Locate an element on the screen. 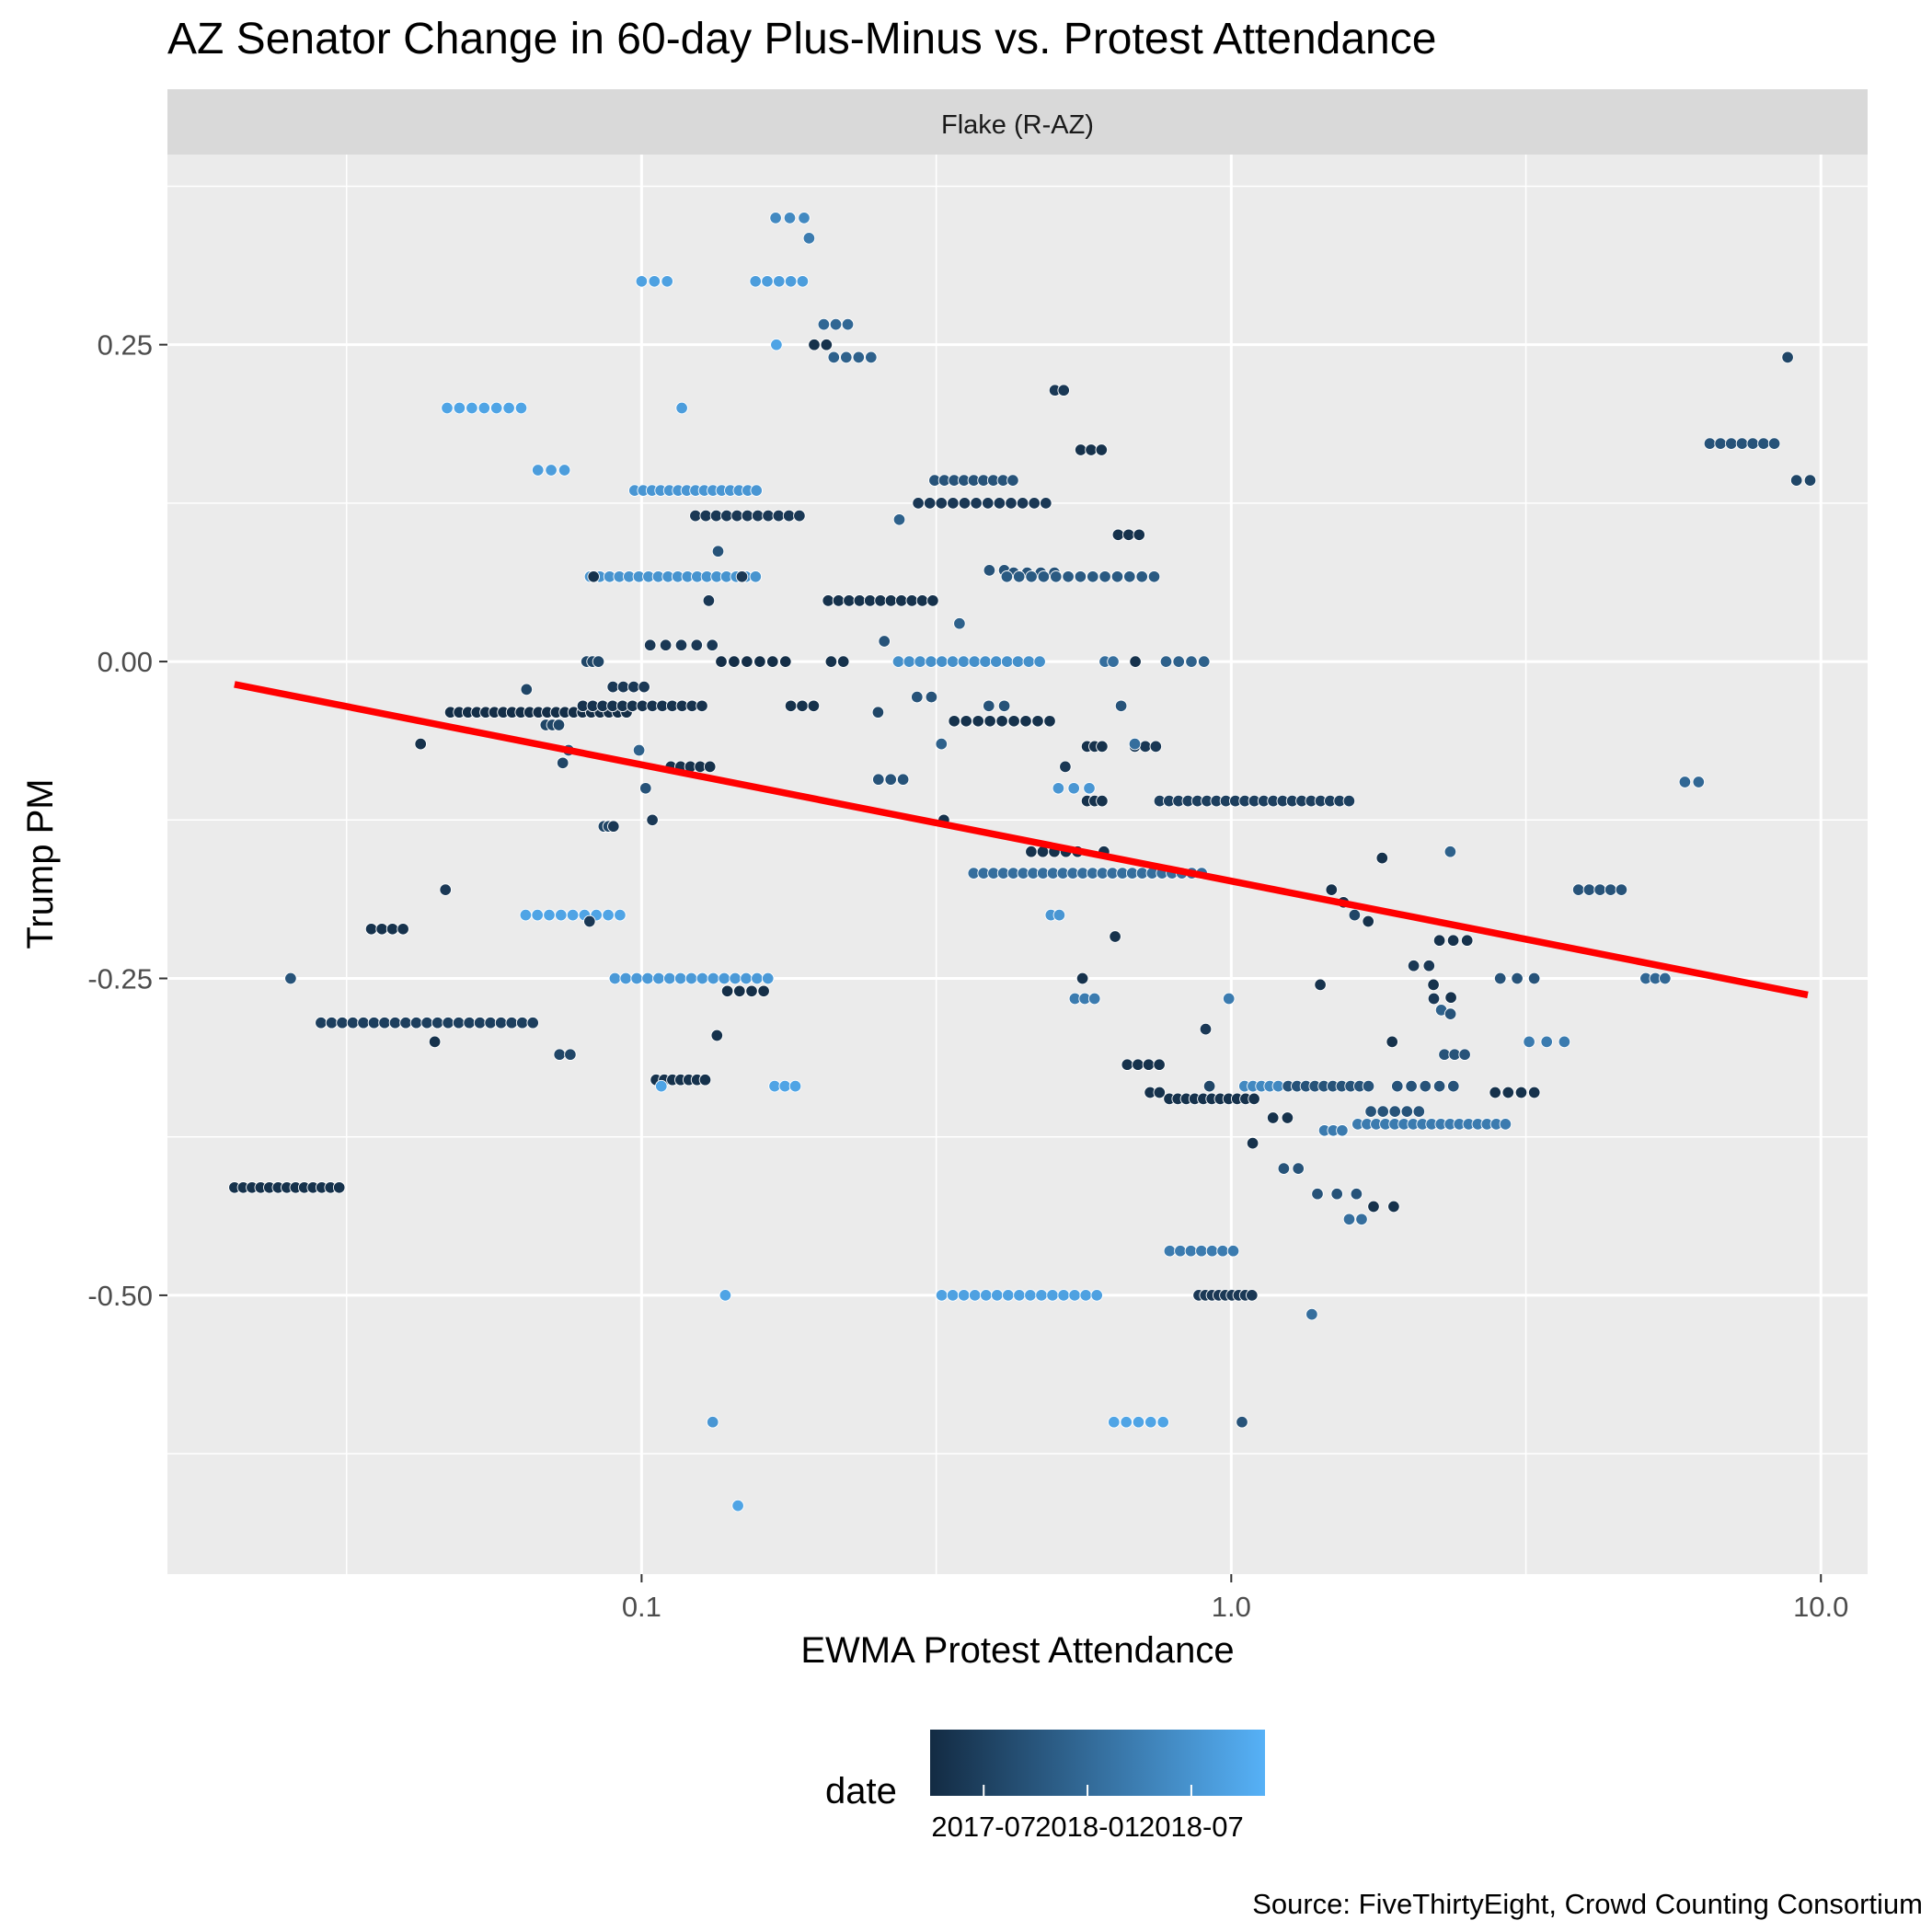 The height and width of the screenshot is (1932, 1932). facet-label: Flake (R-AZ) is located at coordinates (1018, 125).